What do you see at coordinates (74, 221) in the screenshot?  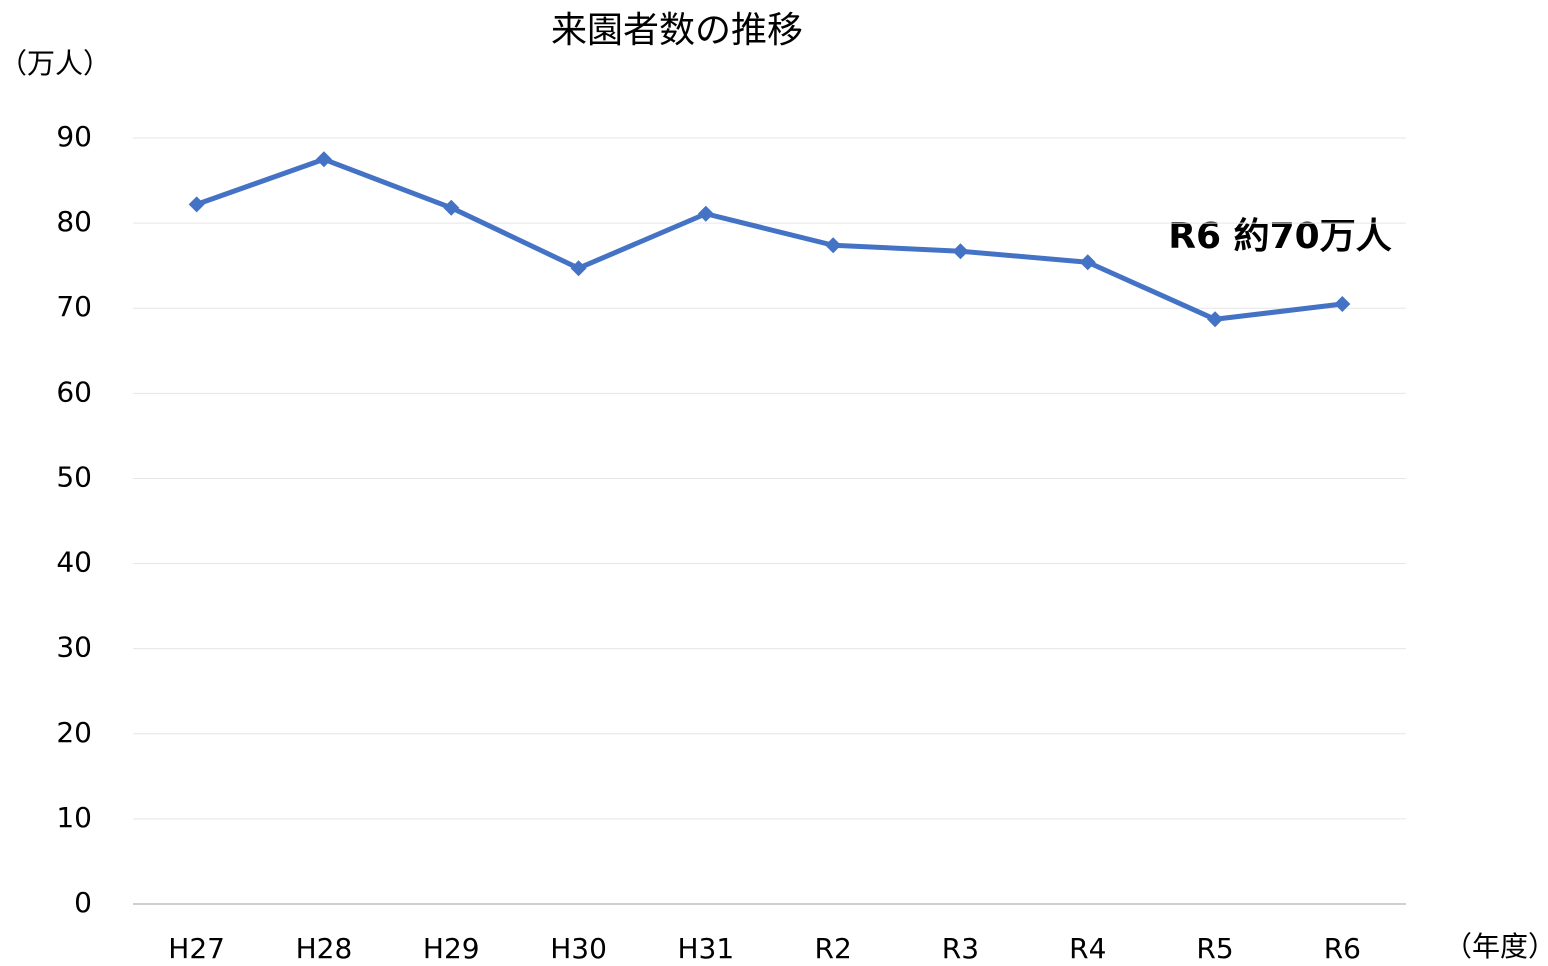 I see `y-tick-label: 80` at bounding box center [74, 221].